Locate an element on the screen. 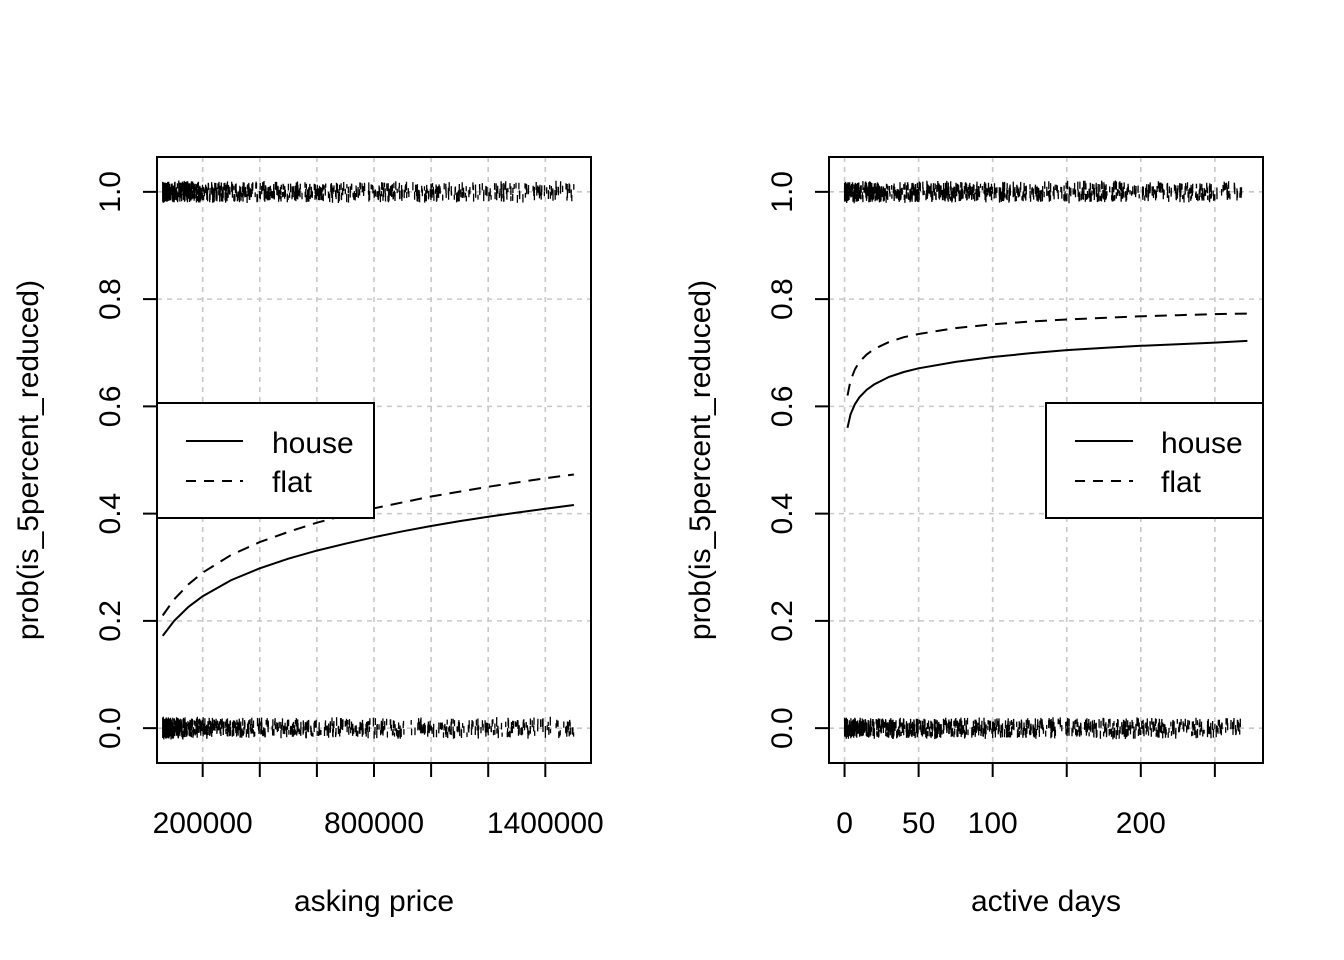 The image size is (1344, 960). x-tick-label-1: 50 is located at coordinates (918, 823).